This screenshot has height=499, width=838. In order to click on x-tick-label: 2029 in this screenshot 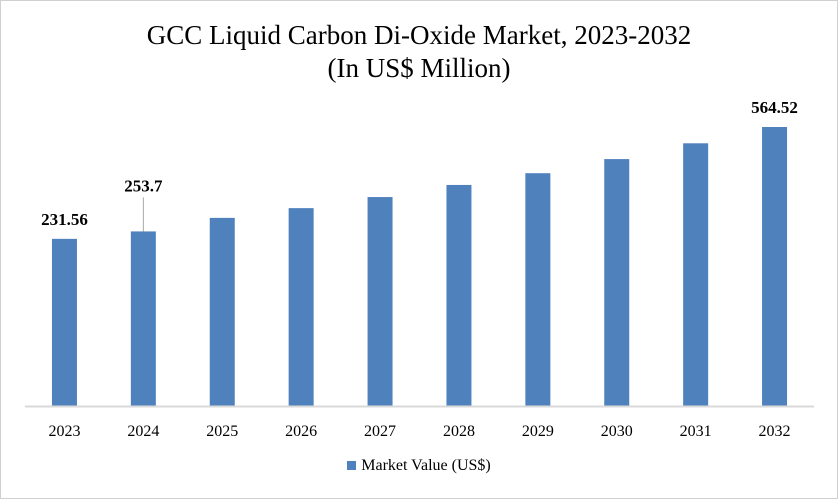, I will do `click(538, 431)`.